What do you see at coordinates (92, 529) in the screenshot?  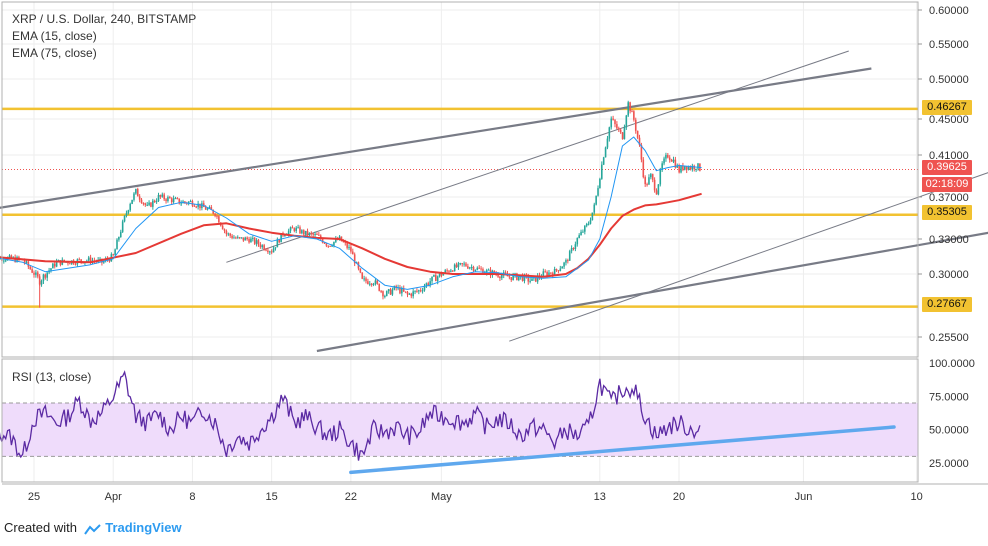 I see `tradingview-logo-icon` at bounding box center [92, 529].